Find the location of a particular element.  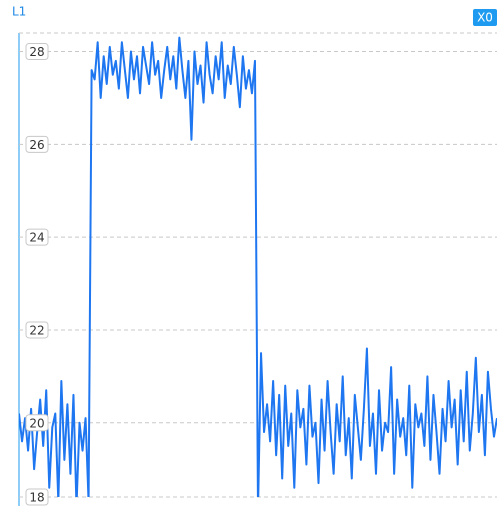

y-tick-label: 22 is located at coordinates (36, 330).